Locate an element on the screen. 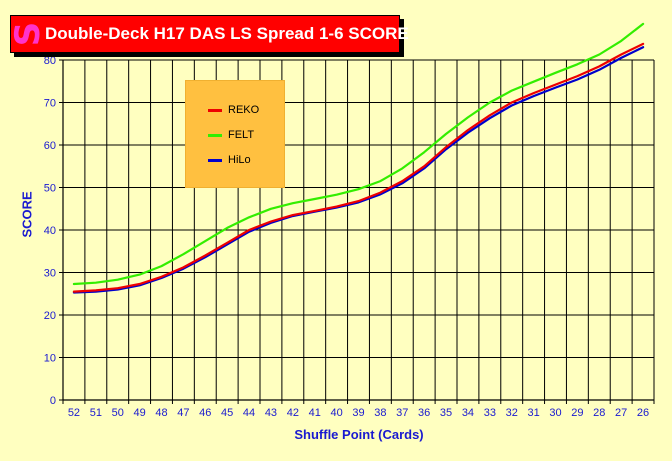 Image resolution: width=672 pixels, height=461 pixels. x-tick-label: 46 is located at coordinates (205, 413).